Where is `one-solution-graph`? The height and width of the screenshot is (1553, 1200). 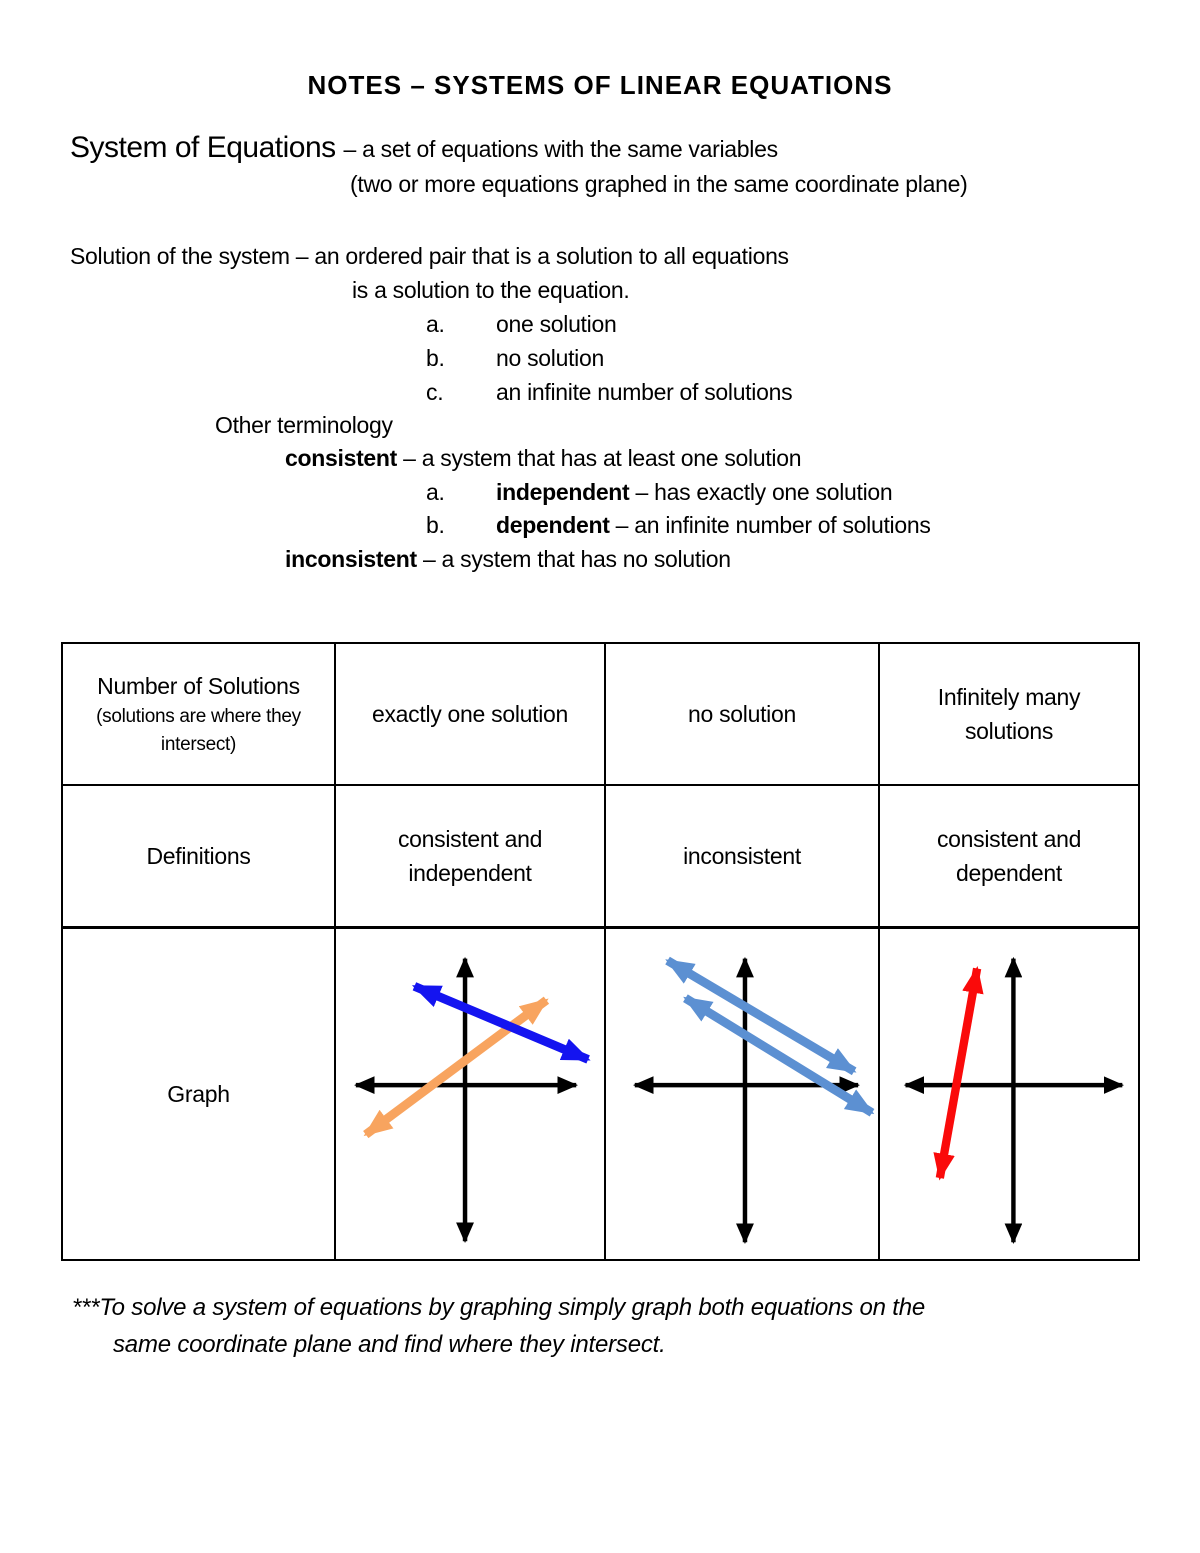 one-solution-graph is located at coordinates (472, 1099).